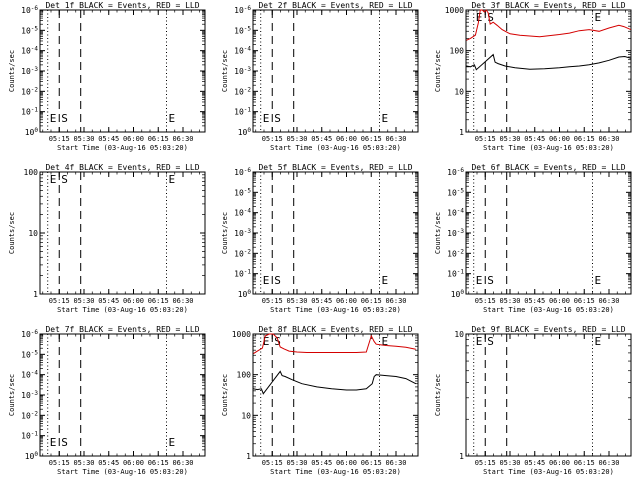  I want to click on y-tick-label: 1000, so click(454, 10).